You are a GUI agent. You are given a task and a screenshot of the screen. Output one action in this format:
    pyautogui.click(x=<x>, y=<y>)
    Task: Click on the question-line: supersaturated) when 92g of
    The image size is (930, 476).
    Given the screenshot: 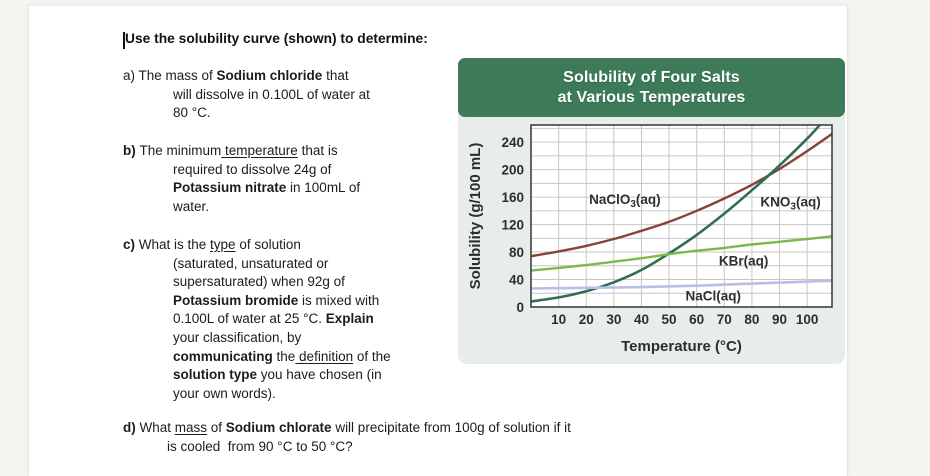 What is the action you would take?
    pyautogui.click(x=282, y=282)
    